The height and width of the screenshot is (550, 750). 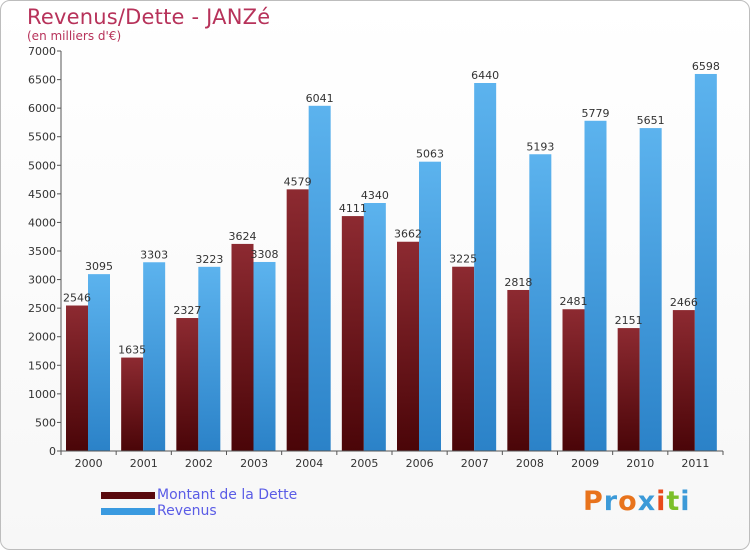 What do you see at coordinates (375, 195) in the screenshot?
I see `value-label-revenus-2005: 4340` at bounding box center [375, 195].